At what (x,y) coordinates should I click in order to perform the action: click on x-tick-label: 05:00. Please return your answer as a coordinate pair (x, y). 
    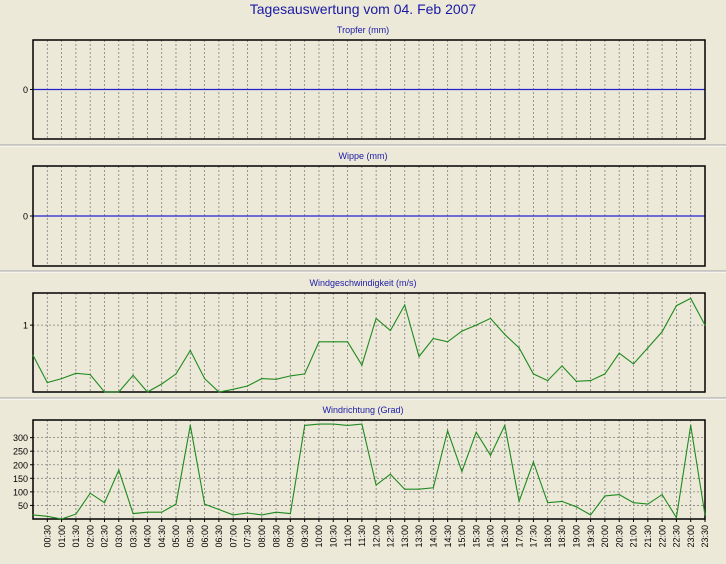
    Looking at the image, I should click on (176, 536).